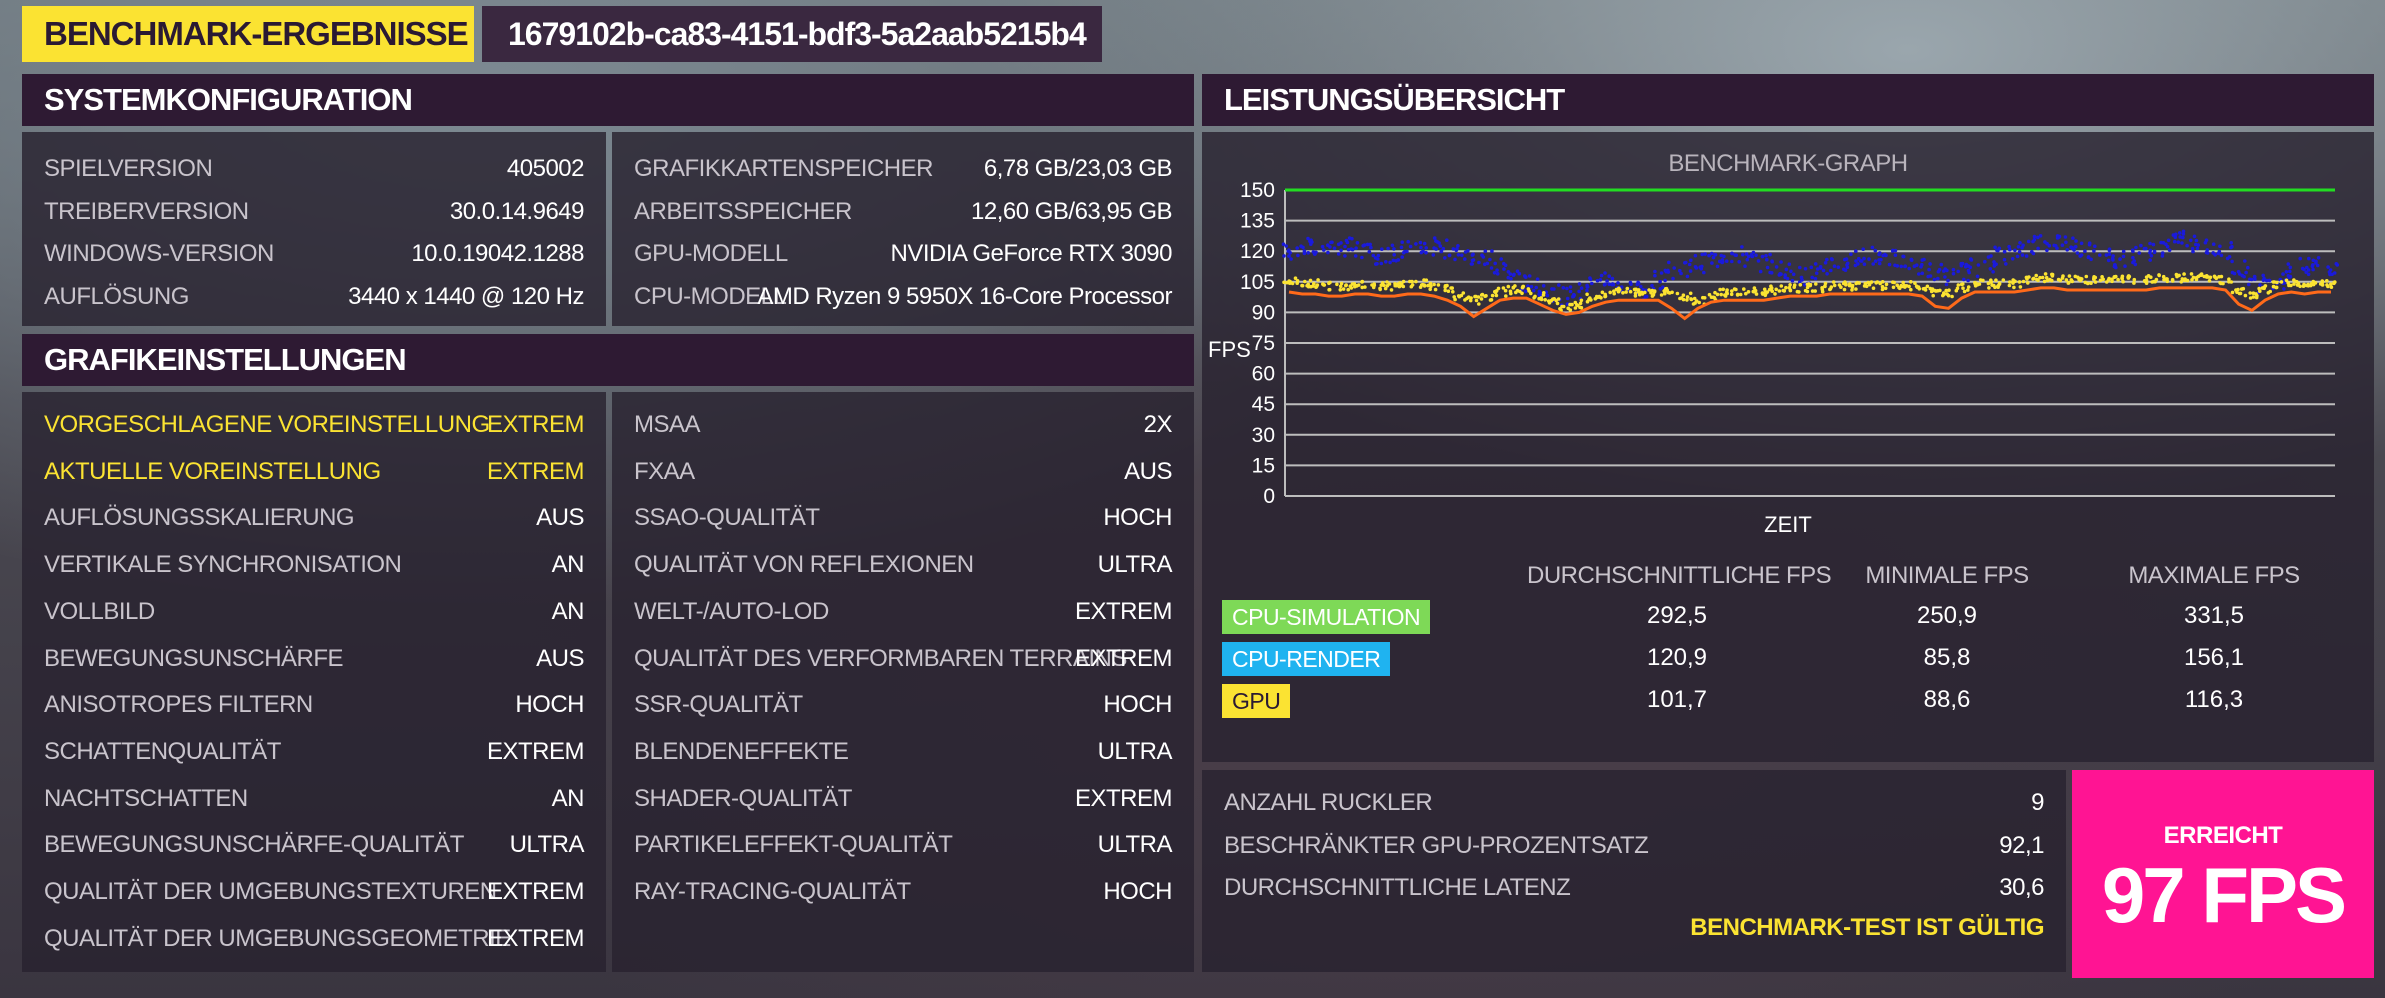  Describe the element at coordinates (903, 892) in the screenshot. I see `settings-row: RAY-TRACING-QUALITÄT HOCH` at that location.